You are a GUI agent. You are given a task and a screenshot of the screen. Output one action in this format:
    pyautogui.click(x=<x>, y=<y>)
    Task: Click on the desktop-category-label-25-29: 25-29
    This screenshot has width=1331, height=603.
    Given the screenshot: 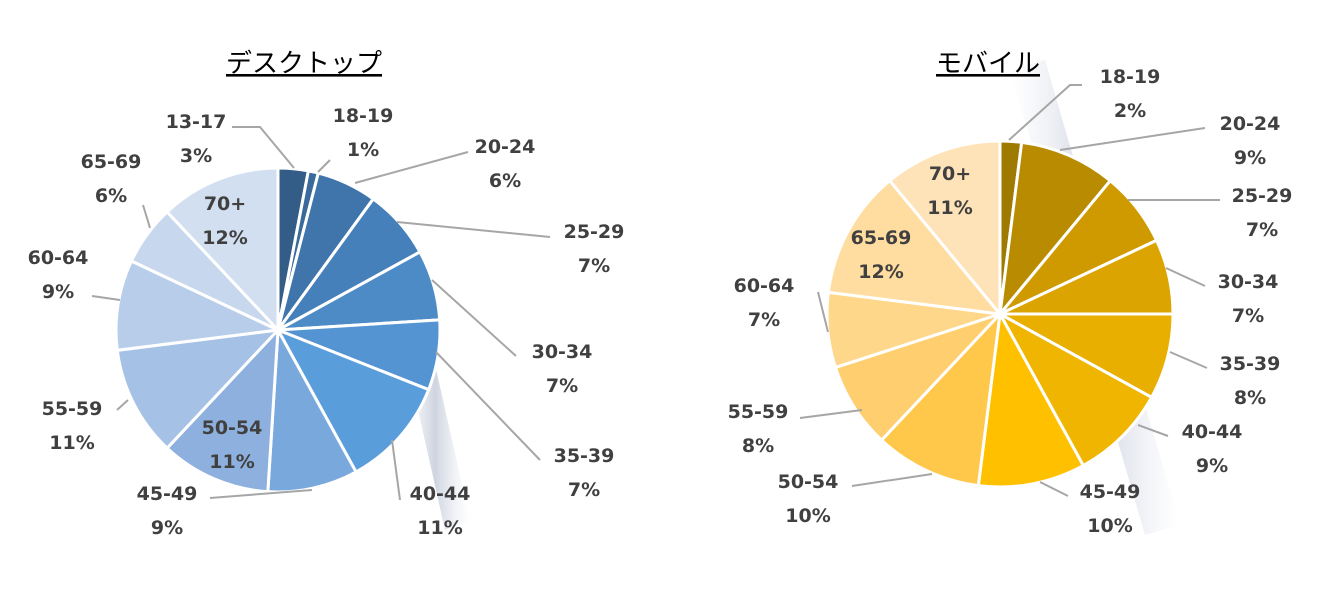 What is the action you would take?
    pyautogui.click(x=594, y=232)
    